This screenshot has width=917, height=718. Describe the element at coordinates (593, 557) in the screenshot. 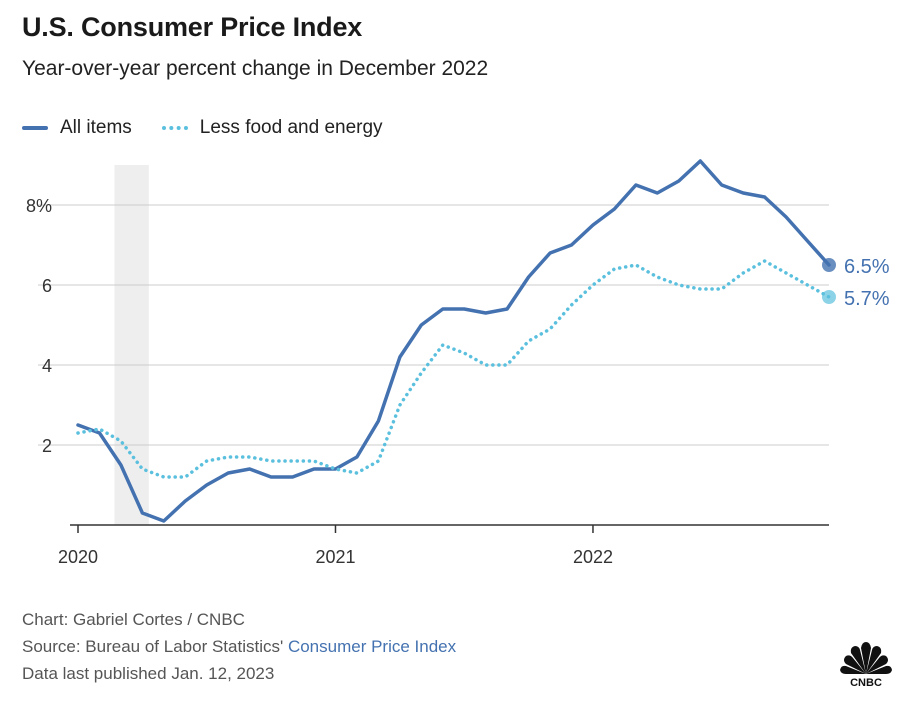

I see `x-tick-label: 2022` at that location.